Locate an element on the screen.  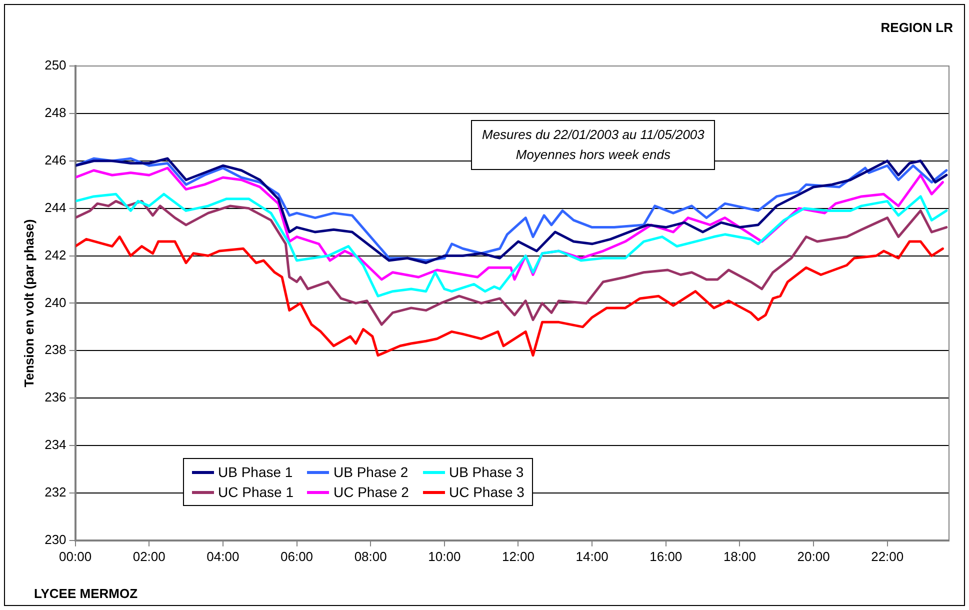
y-tick-label: 240 is located at coordinates (55, 302).